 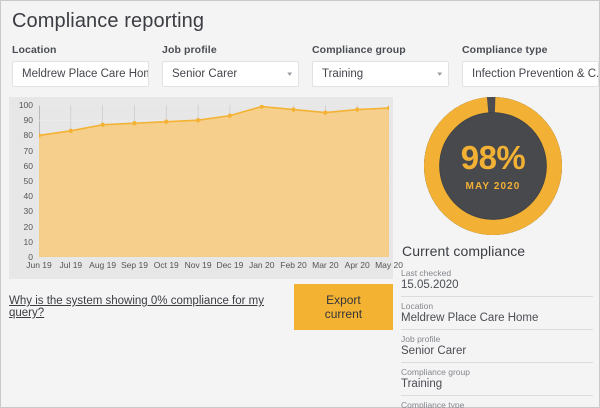 What do you see at coordinates (430, 285) in the screenshot?
I see `detail-value: 15.05.2020` at bounding box center [430, 285].